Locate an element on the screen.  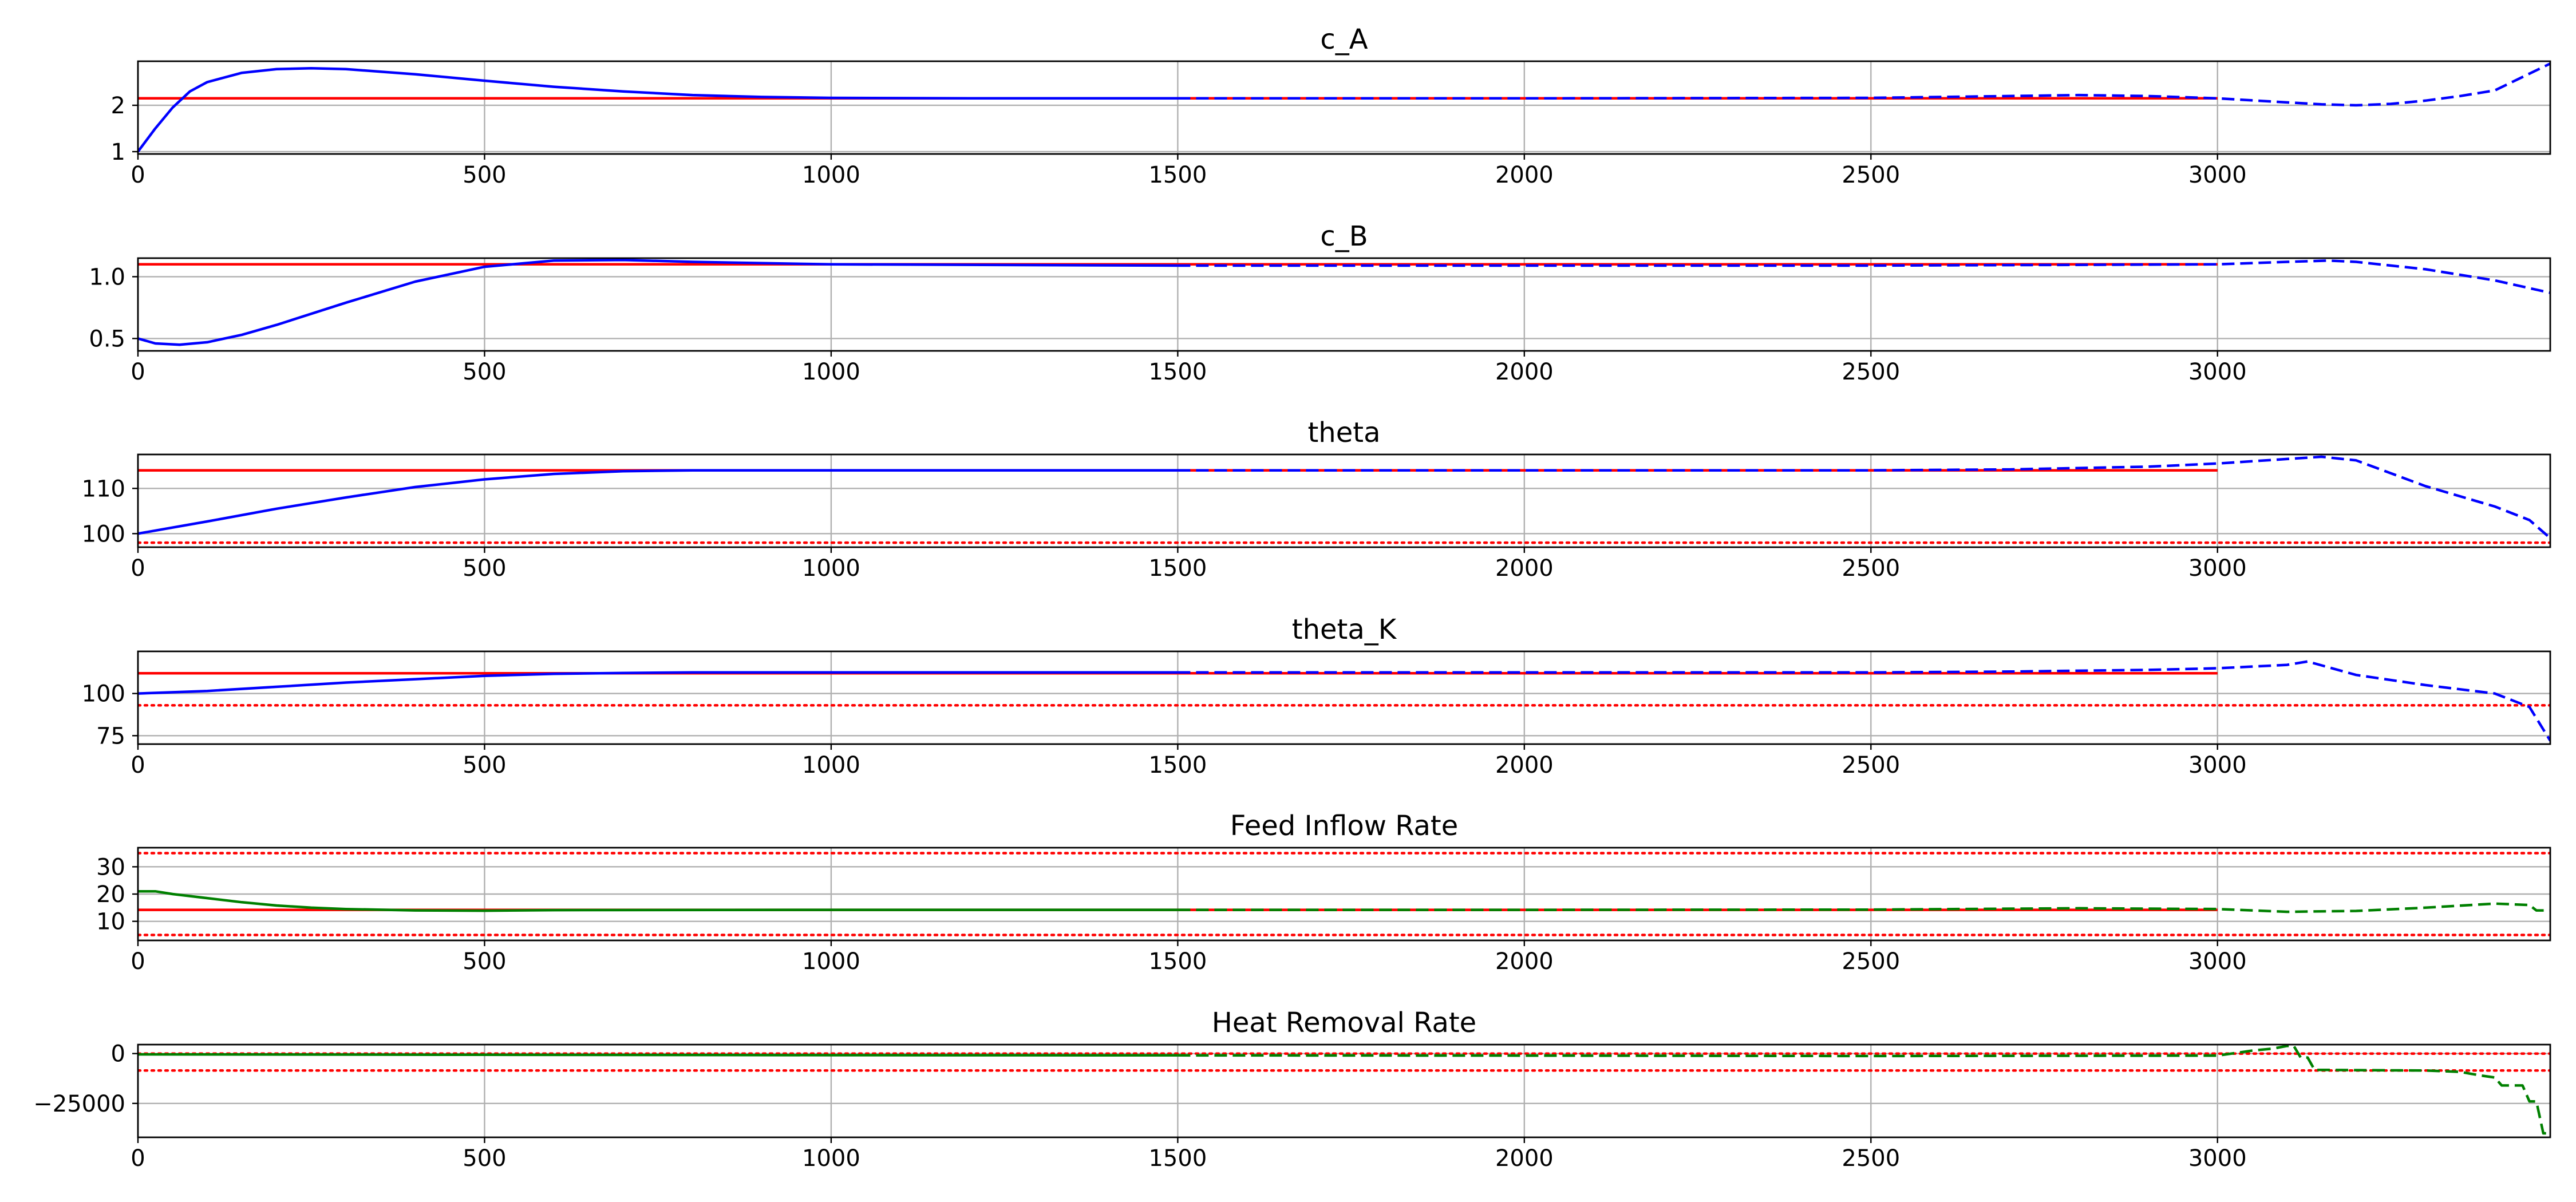
subplot-3: 0 500 1000 1500 2000 2500 3000 75 100 theta_K is located at coordinates (1316, 696).